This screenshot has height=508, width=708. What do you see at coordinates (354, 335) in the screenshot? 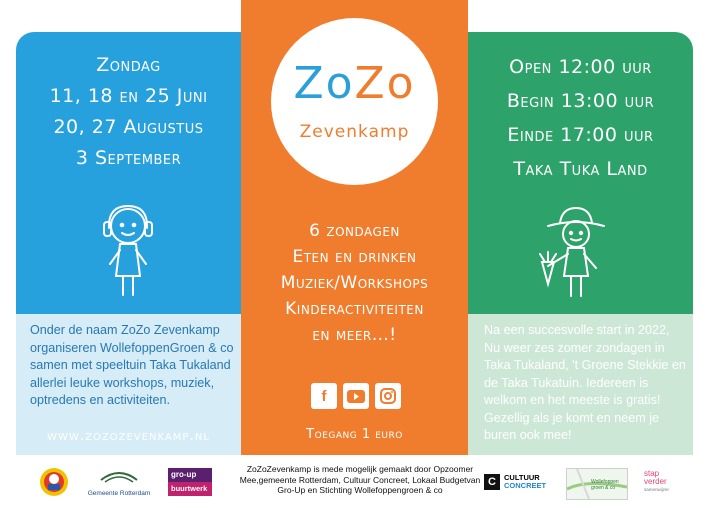
I see `feature-item: en meer…!` at bounding box center [354, 335].